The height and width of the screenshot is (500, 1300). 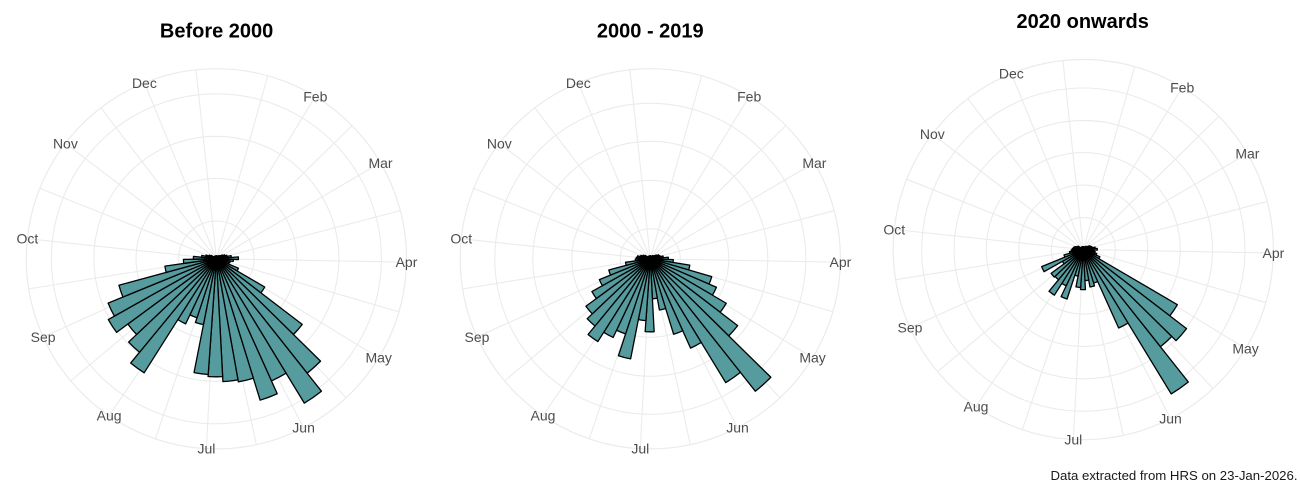 What do you see at coordinates (216, 32) in the screenshot?
I see `svg-text: Before 2000` at bounding box center [216, 32].